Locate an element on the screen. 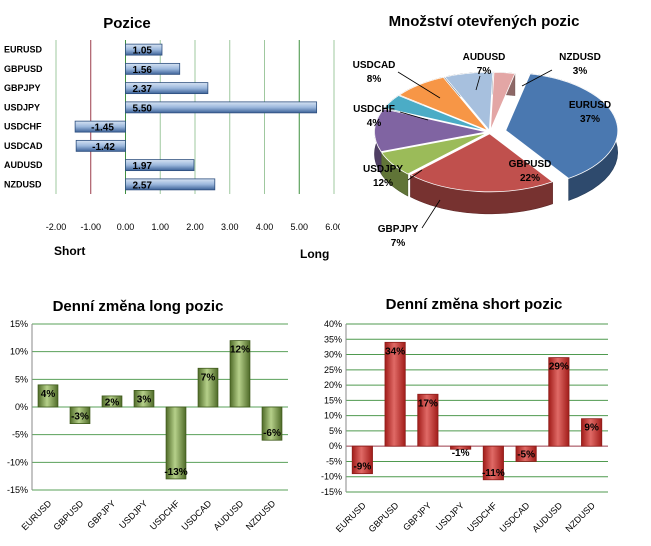 This screenshot has height=546, width=651. positions-bar-value: -1.42 is located at coordinates (103, 147).